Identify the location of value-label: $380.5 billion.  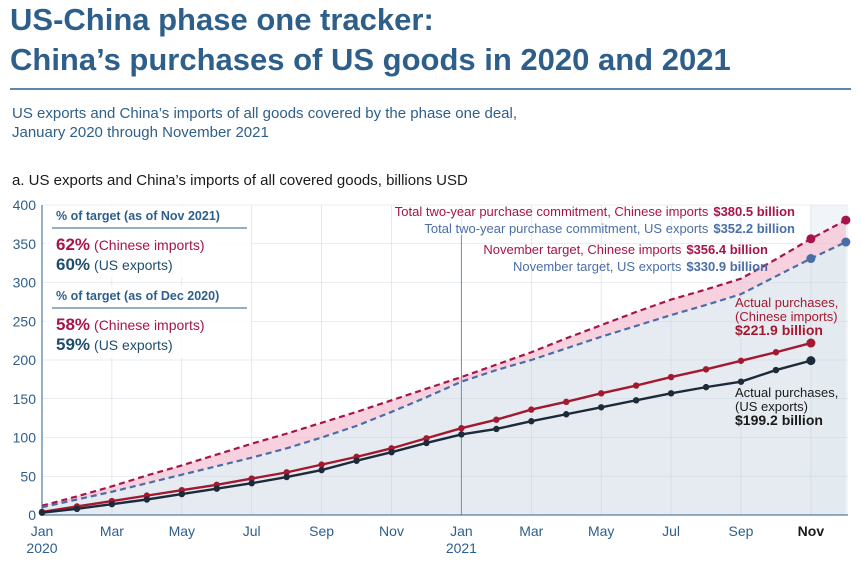
(754, 211).